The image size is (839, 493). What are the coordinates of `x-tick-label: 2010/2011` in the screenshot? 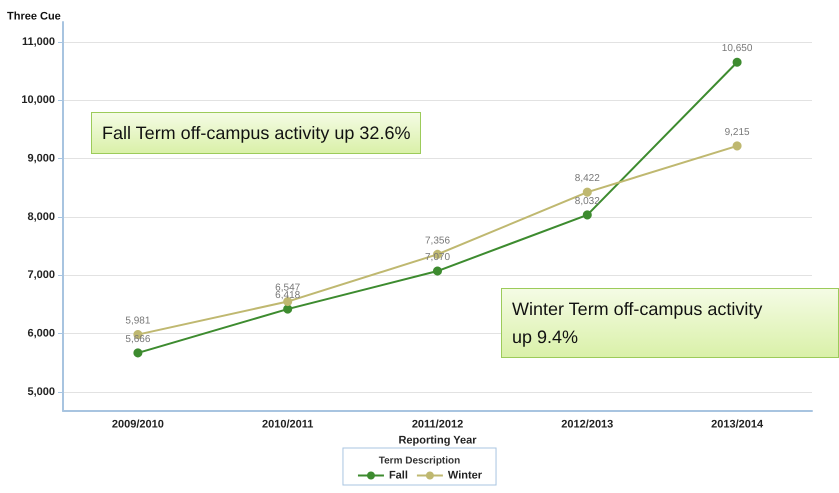 It's located at (288, 424).